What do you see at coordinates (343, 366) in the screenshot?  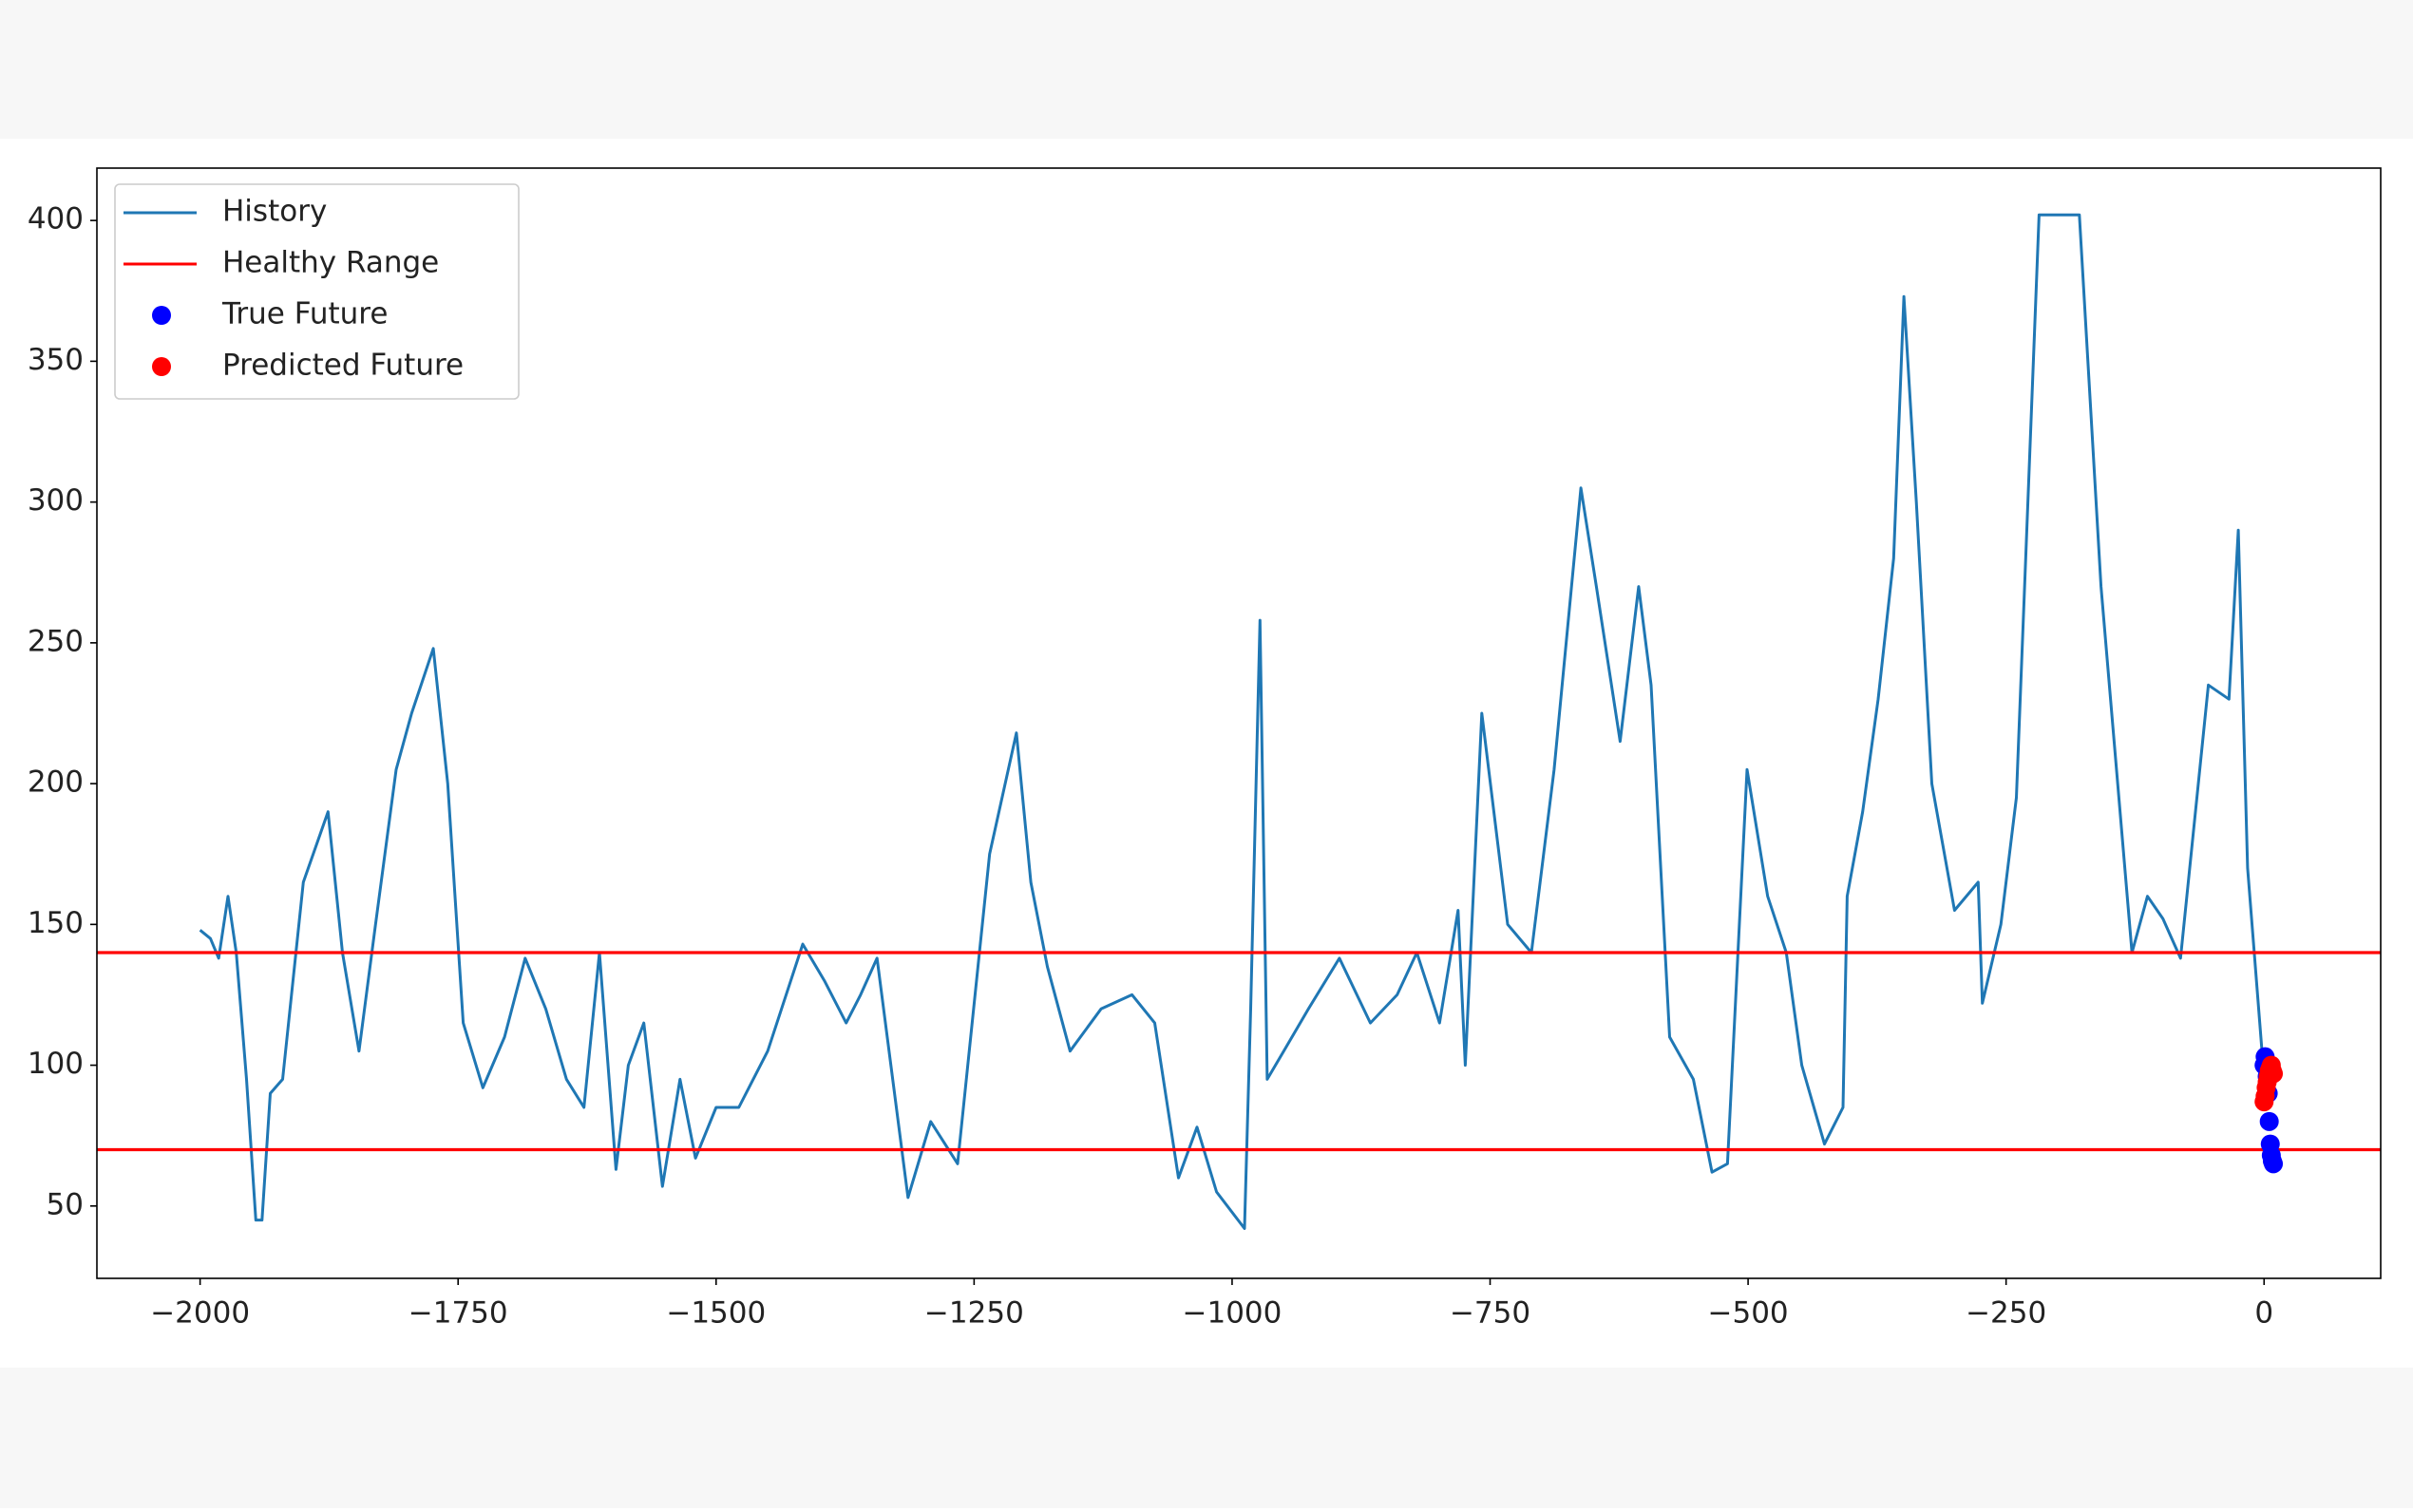 I see `legend-label: Predicted Future` at bounding box center [343, 366].